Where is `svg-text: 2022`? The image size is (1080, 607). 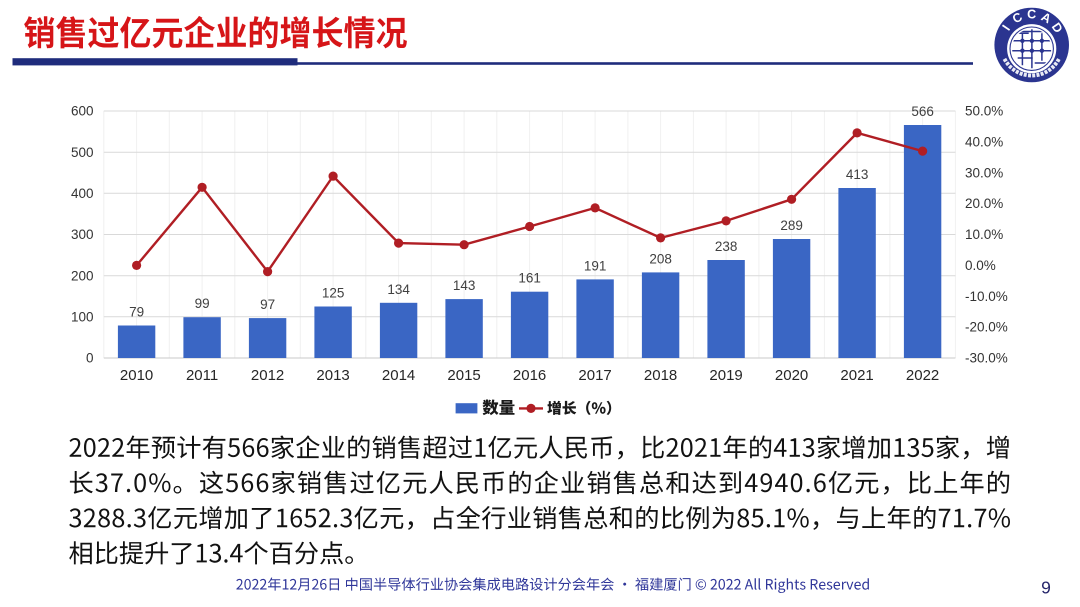
svg-text: 2022 is located at coordinates (922, 375).